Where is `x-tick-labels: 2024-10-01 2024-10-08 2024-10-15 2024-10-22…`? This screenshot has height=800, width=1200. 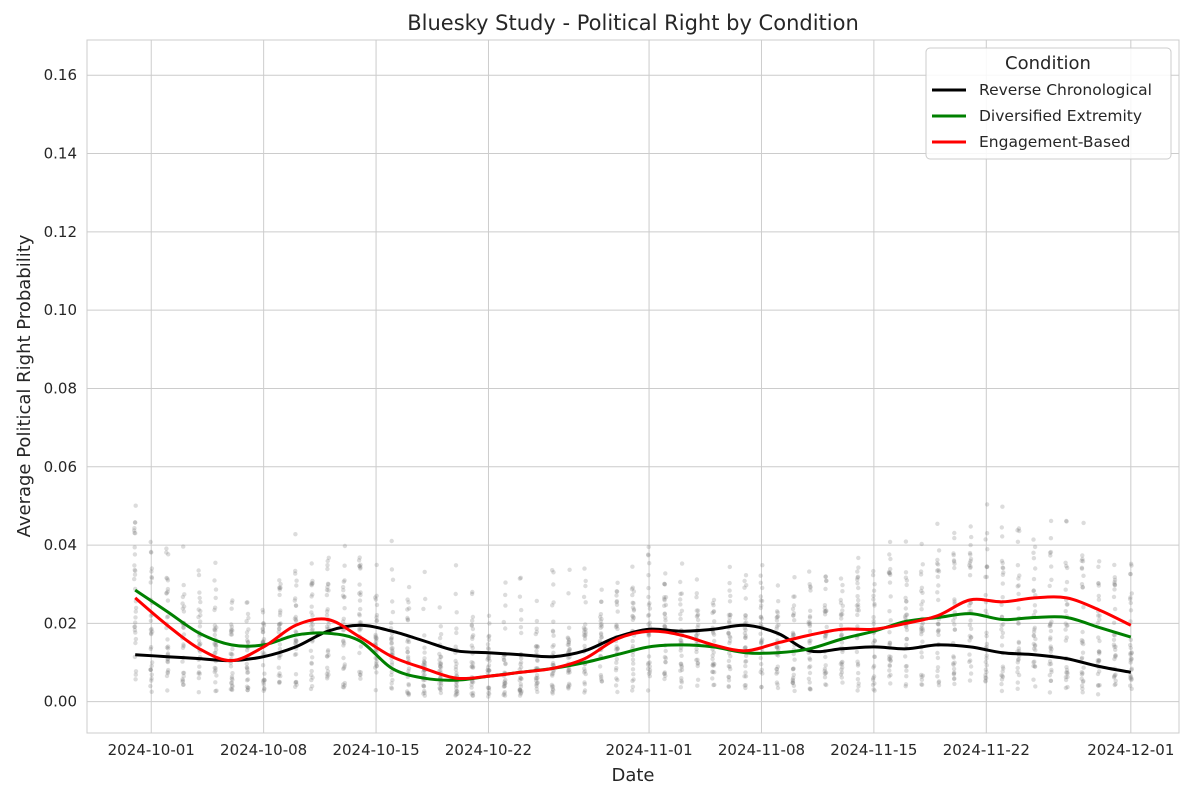
x-tick-labels: 2024-10-01 2024-10-08 2024-10-15 2024-10-22… is located at coordinates (641, 750).